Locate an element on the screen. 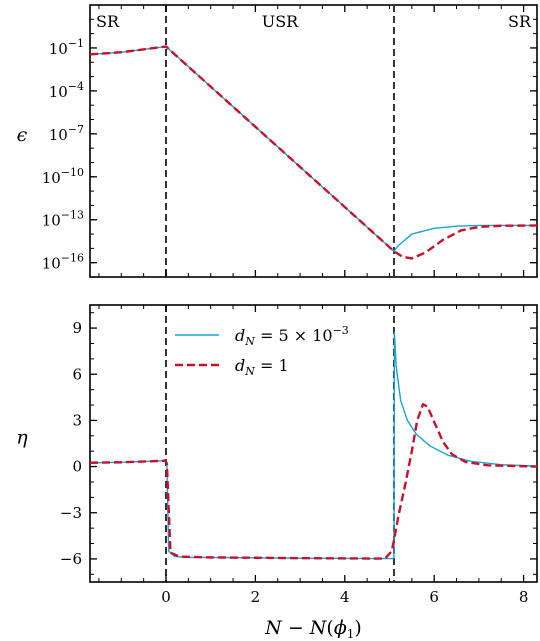 The width and height of the screenshot is (540, 641). top-ytick-label: 10⁻¹³ is located at coordinates (63, 219).